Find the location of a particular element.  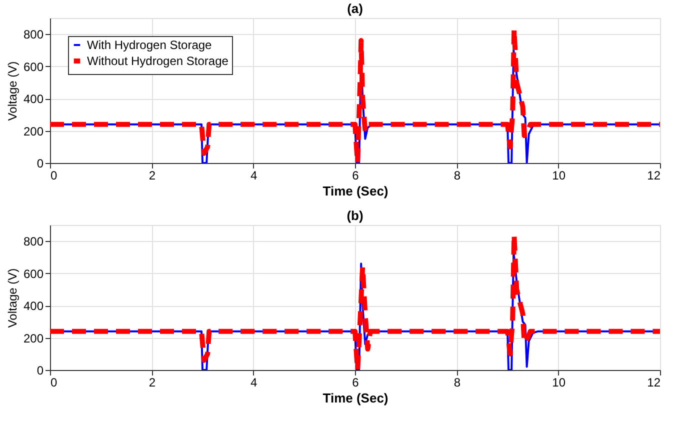

chart-title: (b) is located at coordinates (355, 215).